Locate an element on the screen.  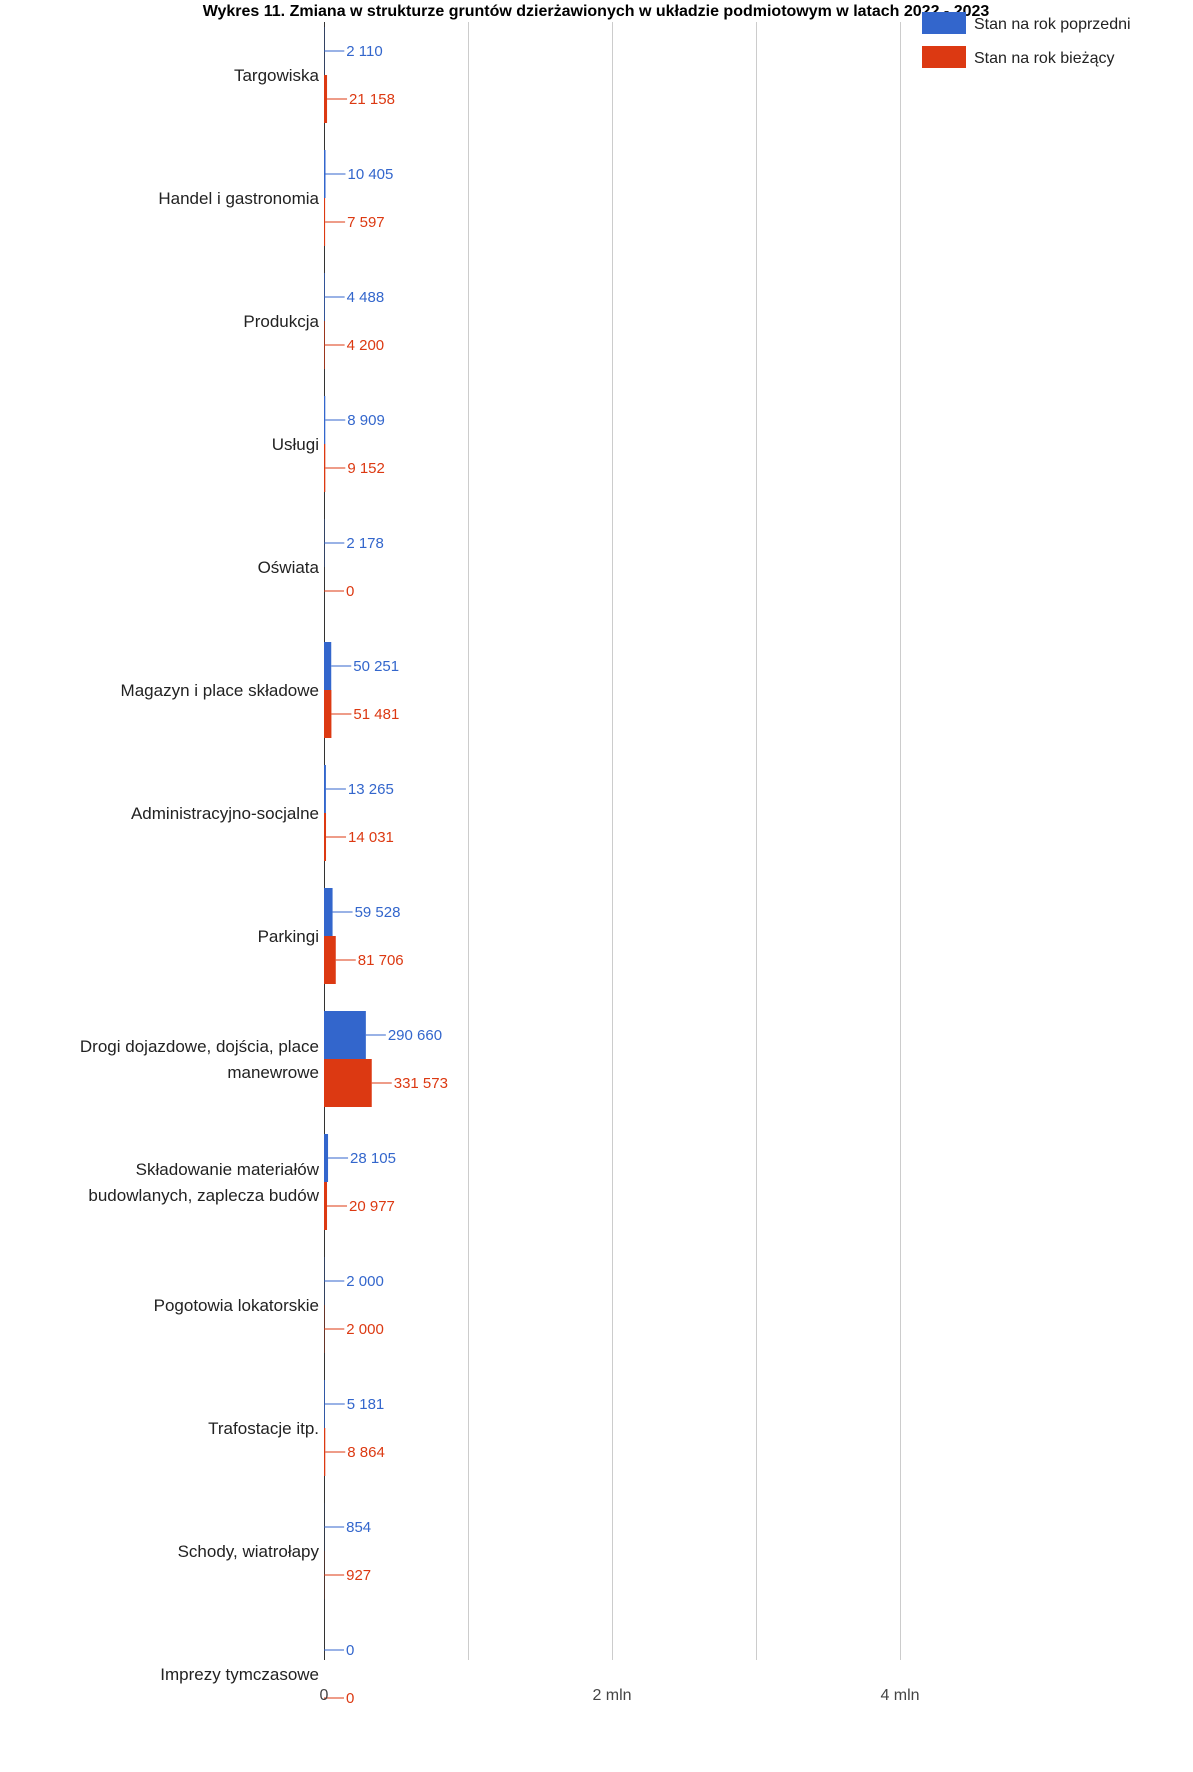
category-label: Administracyjno-socjalne is located at coordinates (225, 813).